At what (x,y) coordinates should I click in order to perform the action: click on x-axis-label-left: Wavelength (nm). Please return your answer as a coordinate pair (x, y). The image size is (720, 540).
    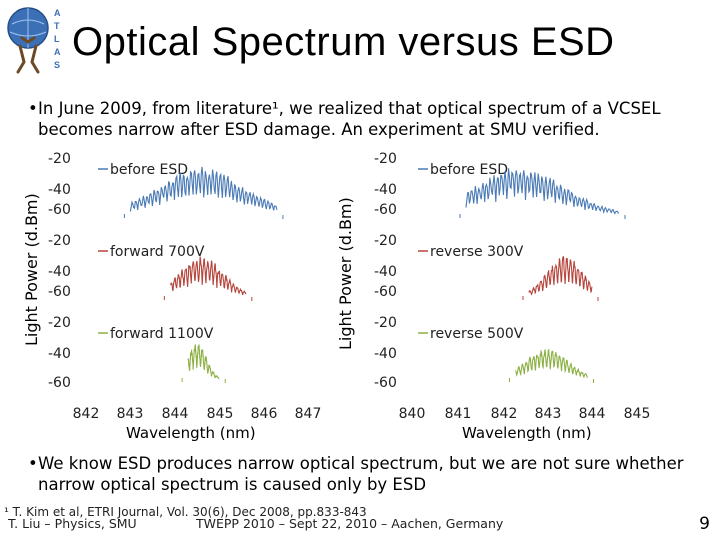
    Looking at the image, I should click on (191, 433).